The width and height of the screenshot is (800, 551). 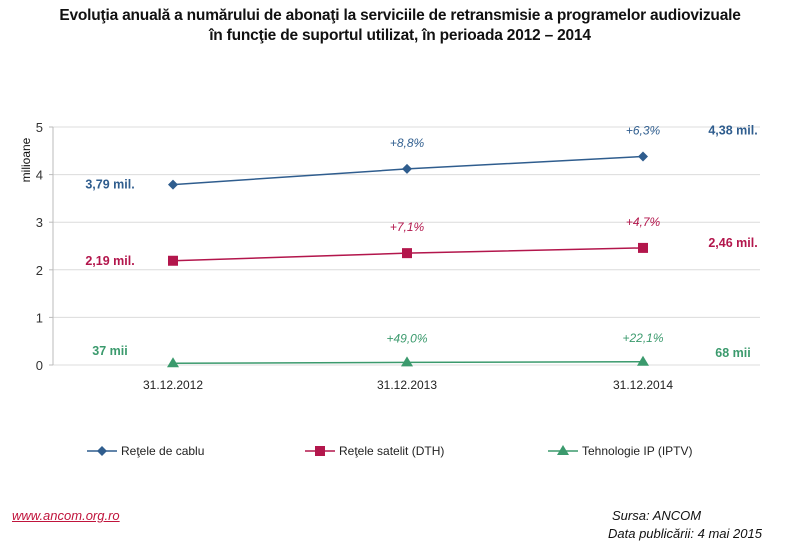 What do you see at coordinates (109, 185) in the screenshot?
I see `start-value-label: 3,79 mil.` at bounding box center [109, 185].